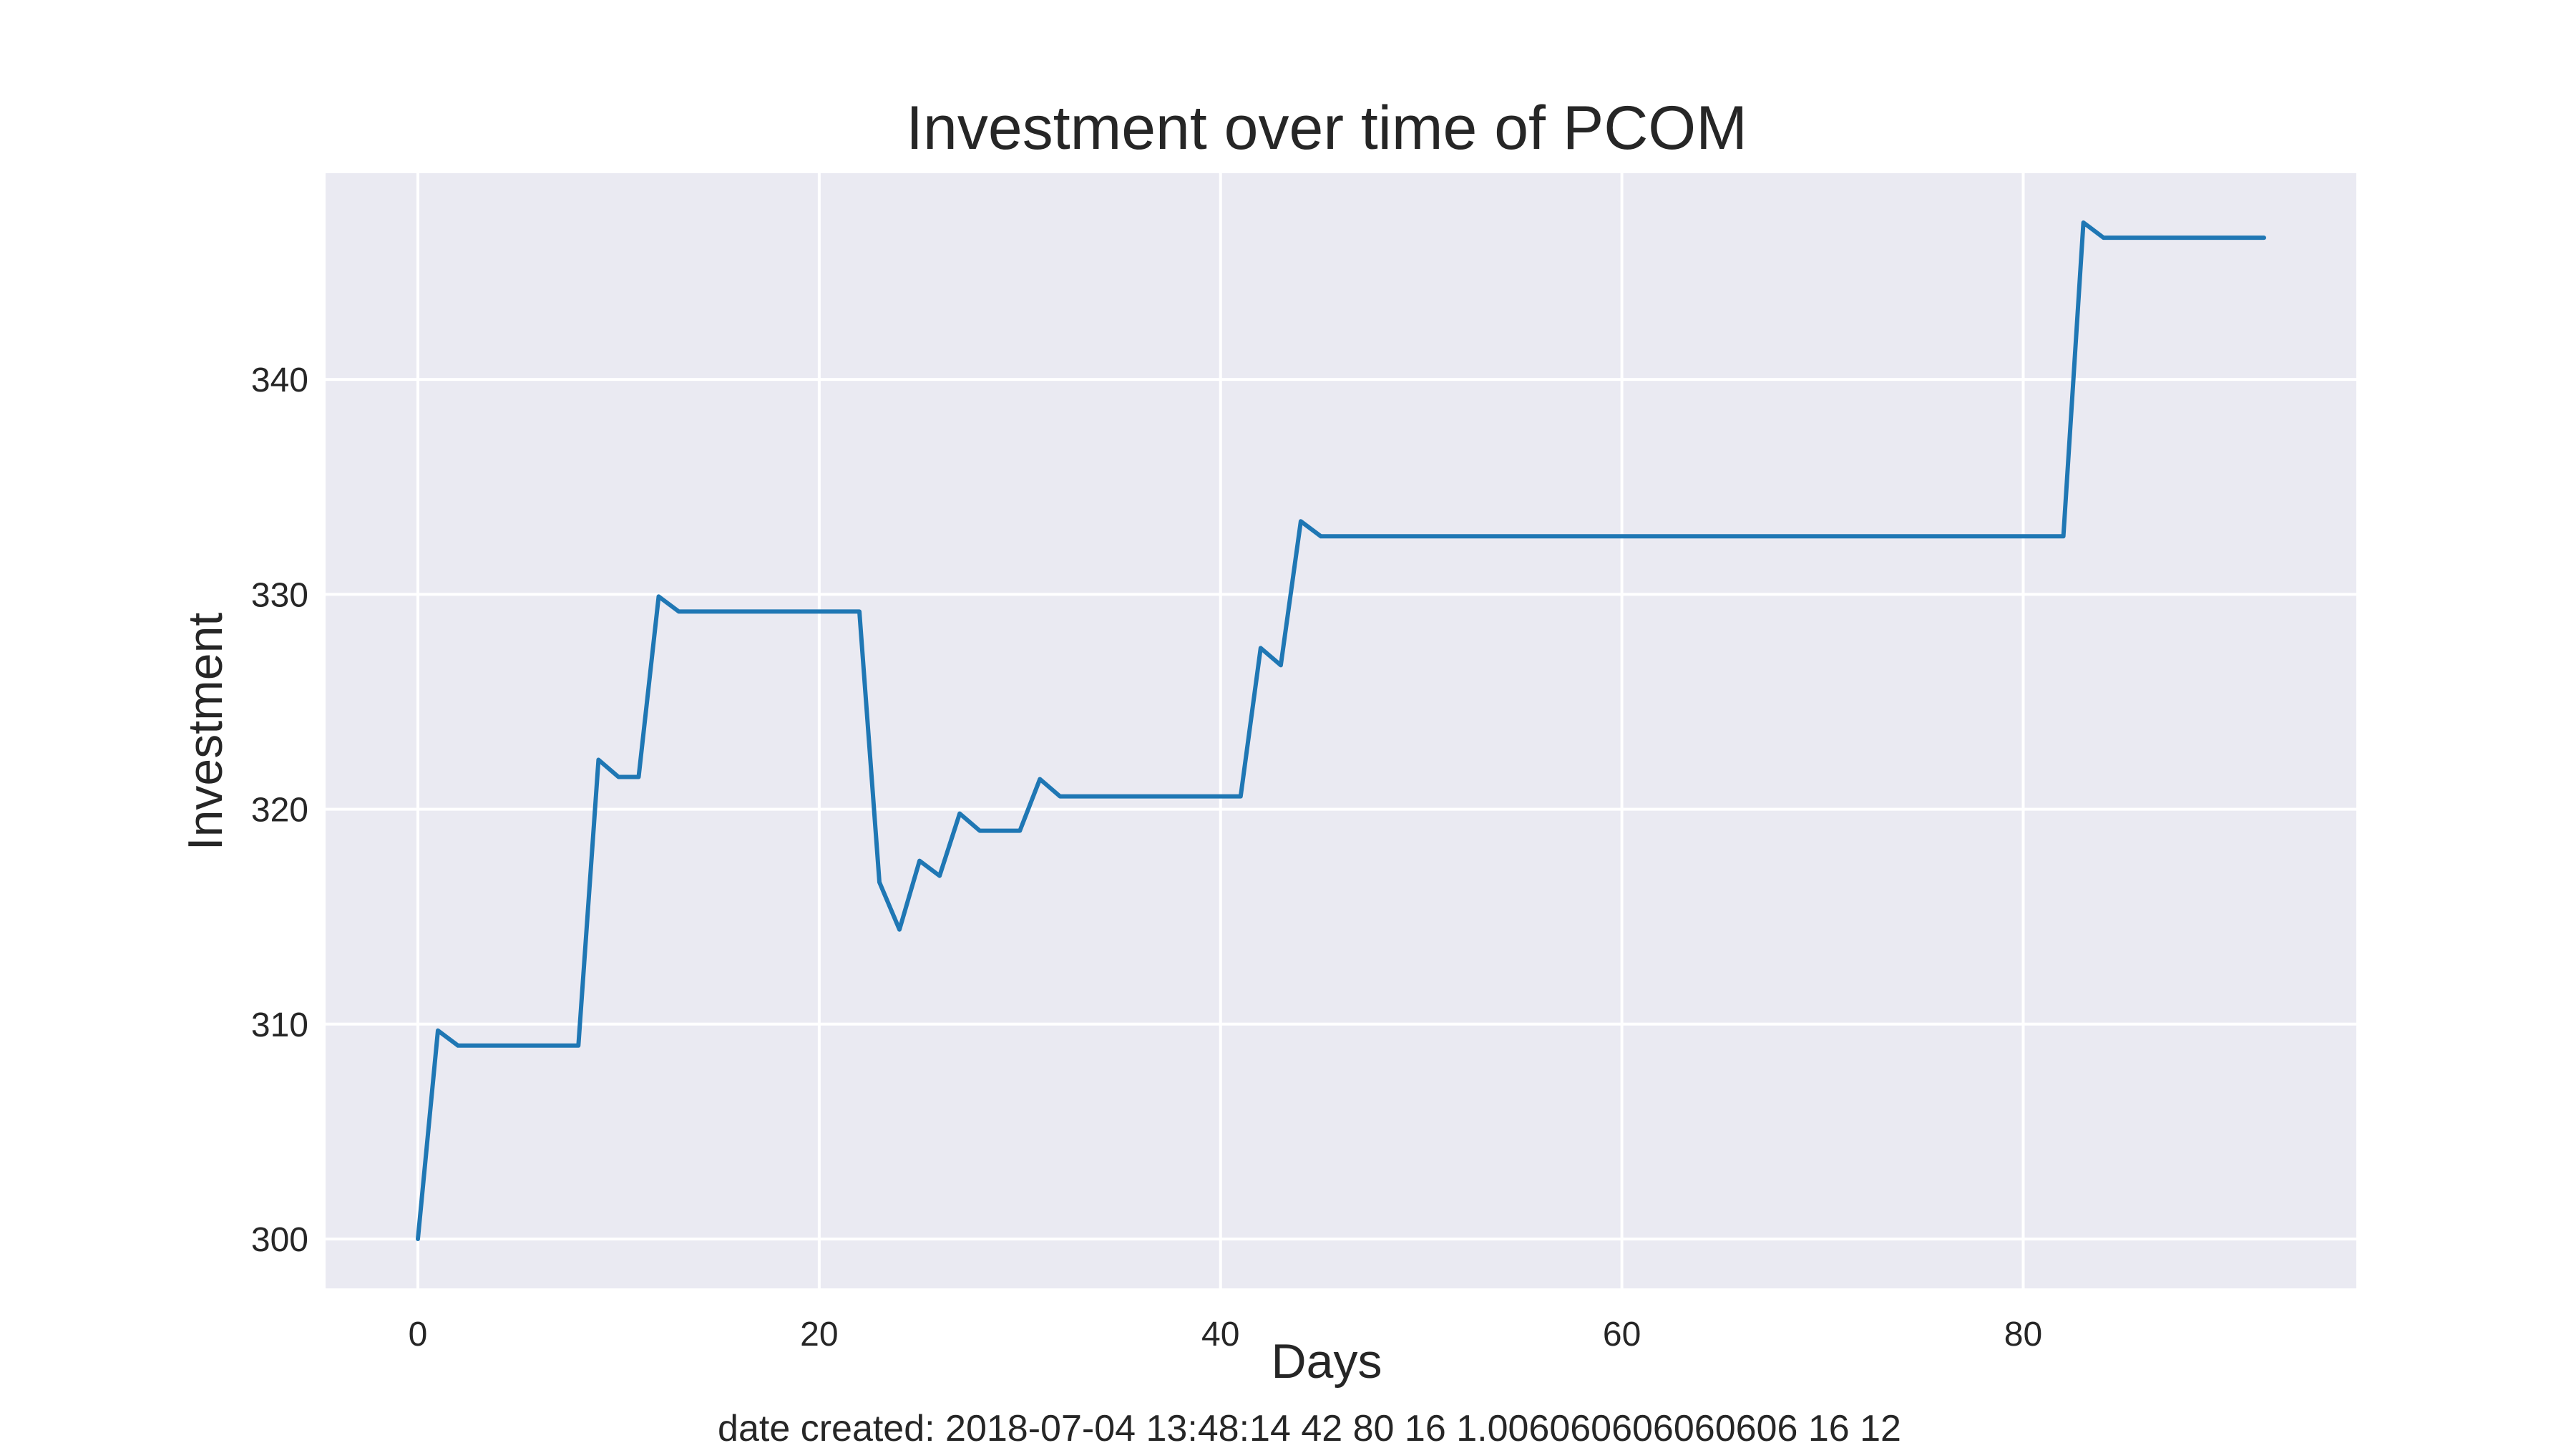 The image size is (2576, 1453). I want to click on x-axis-label: Days, so click(1327, 1361).